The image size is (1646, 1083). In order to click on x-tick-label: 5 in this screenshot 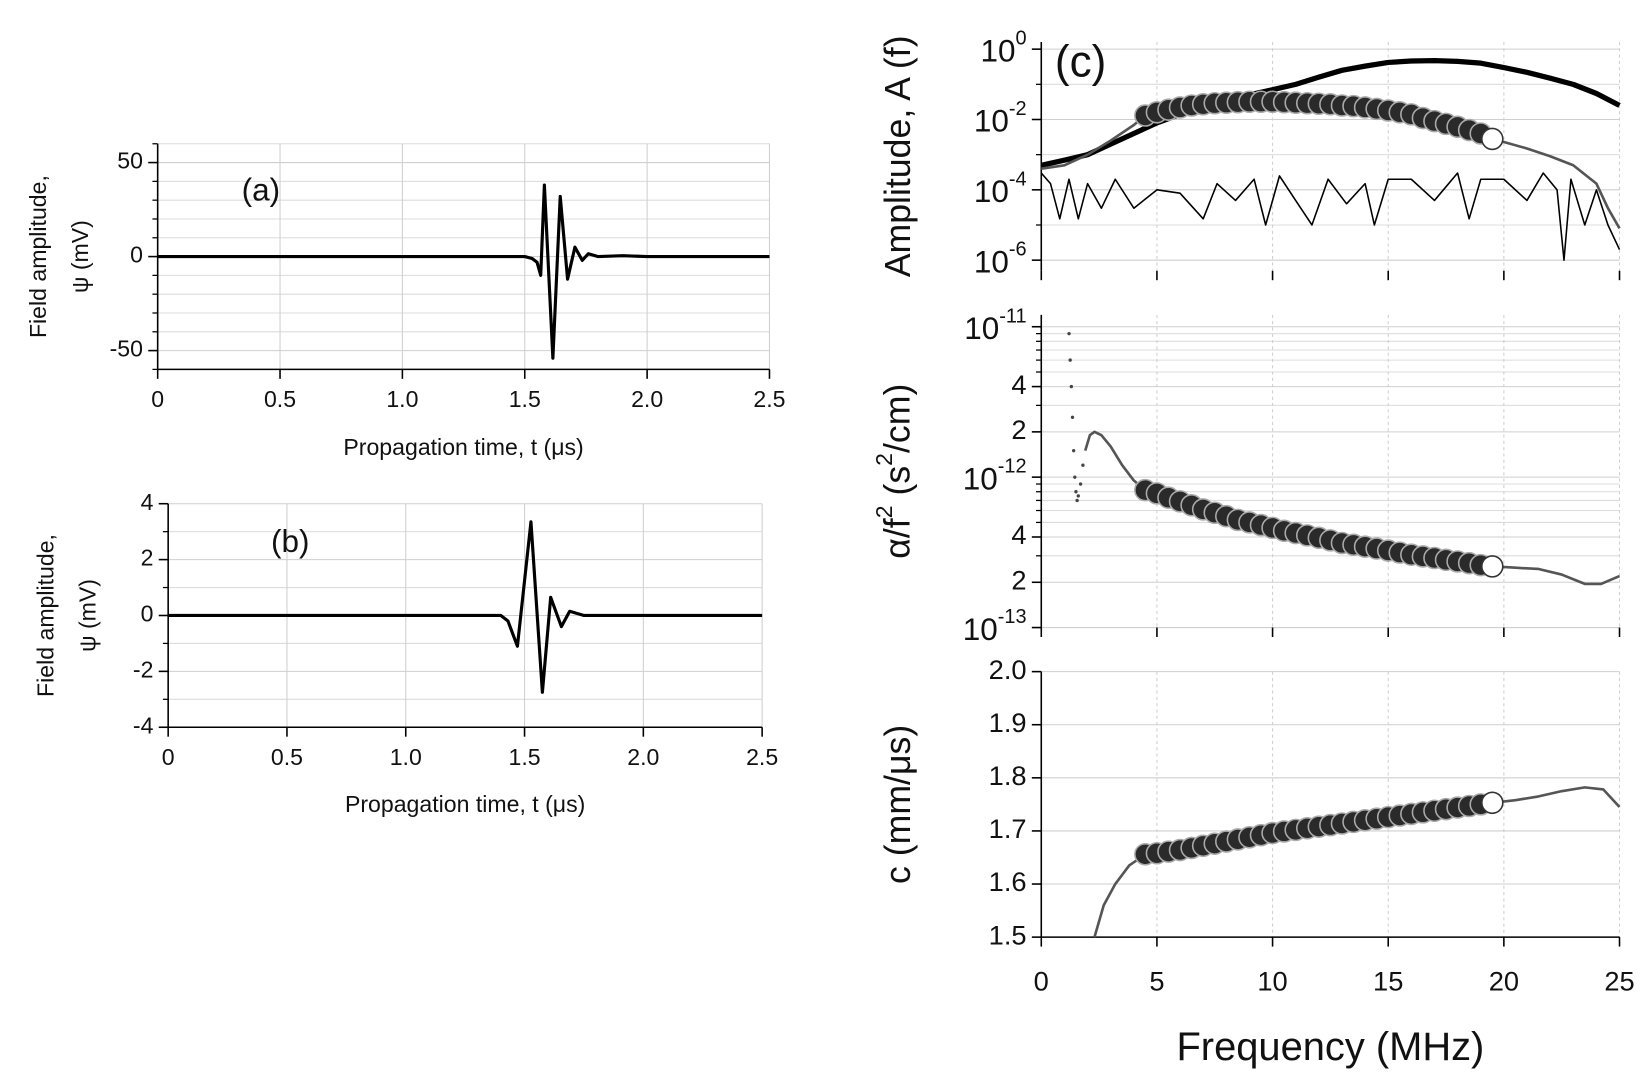, I will do `click(1156, 981)`.